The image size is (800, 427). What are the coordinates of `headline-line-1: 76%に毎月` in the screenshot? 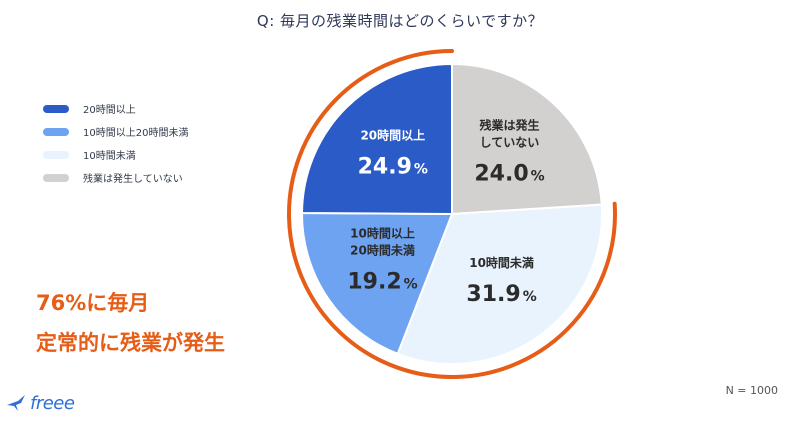 It's located at (93, 303).